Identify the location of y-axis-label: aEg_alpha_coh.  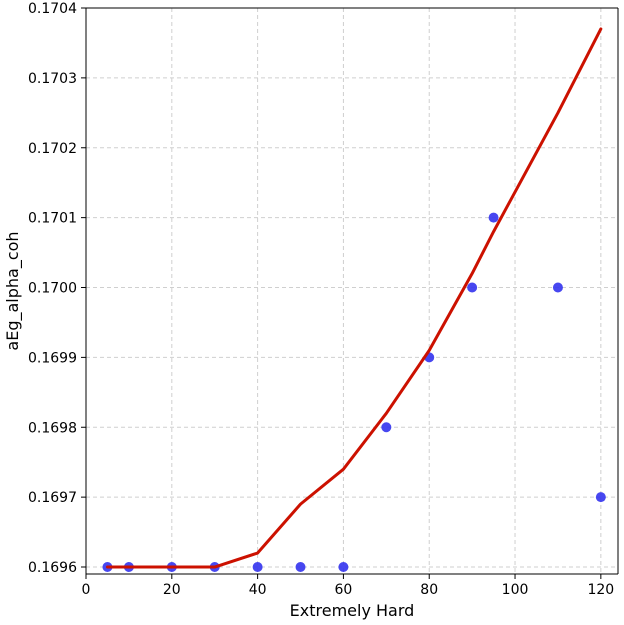
(13, 290).